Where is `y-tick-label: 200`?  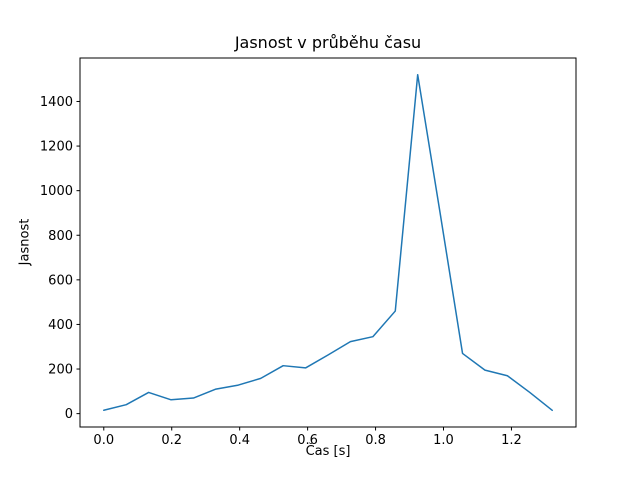 y-tick-label: 200 is located at coordinates (60, 370).